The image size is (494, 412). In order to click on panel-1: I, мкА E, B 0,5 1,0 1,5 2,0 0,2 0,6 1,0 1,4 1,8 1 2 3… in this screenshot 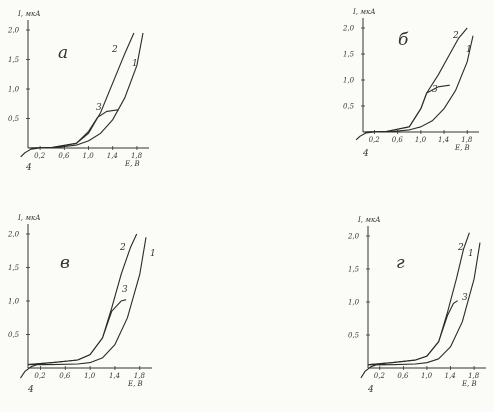, I will do `click(78, 91)`.